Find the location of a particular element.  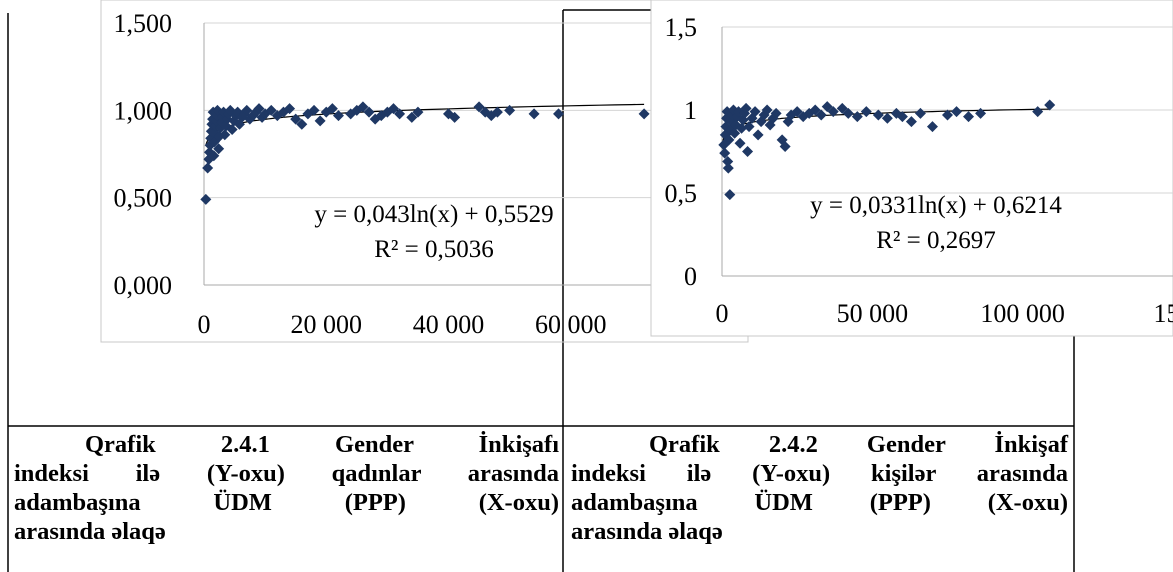

x-tick-label: 100 000 is located at coordinates (1022, 313).